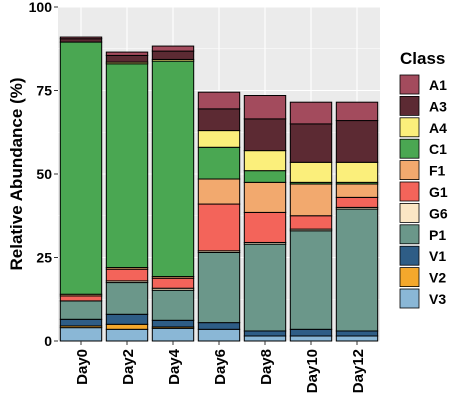 The width and height of the screenshot is (464, 420). Describe the element at coordinates (219, 287) in the screenshot. I see `bar-segment-p1-day6` at that location.